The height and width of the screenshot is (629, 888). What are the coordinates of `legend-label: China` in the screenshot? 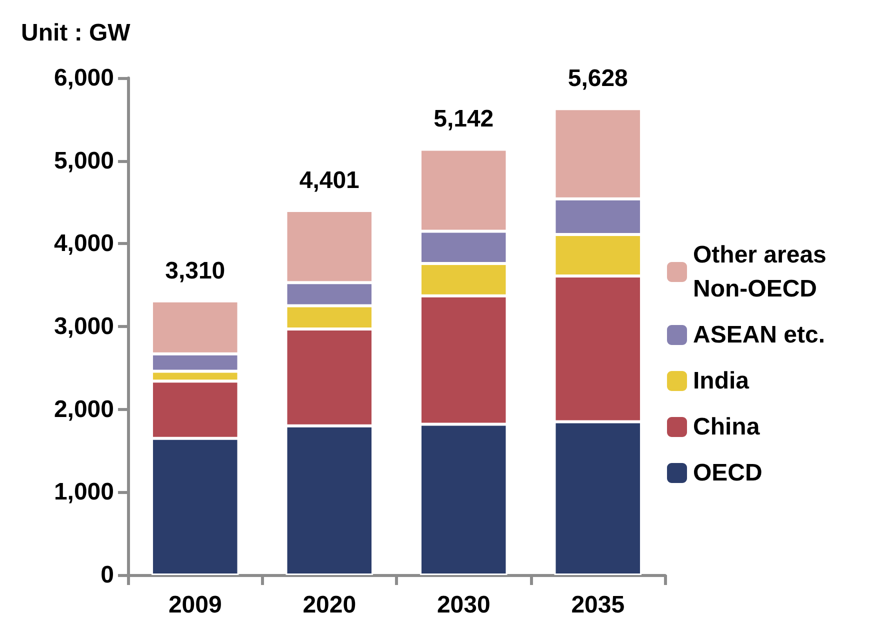 It's located at (726, 427).